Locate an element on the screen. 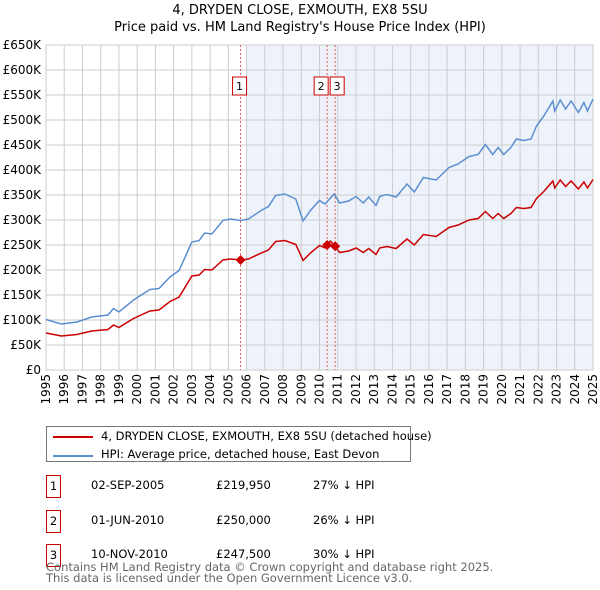 Image resolution: width=600 pixels, height=590 pixels. sale-label: 3 is located at coordinates (337, 86).